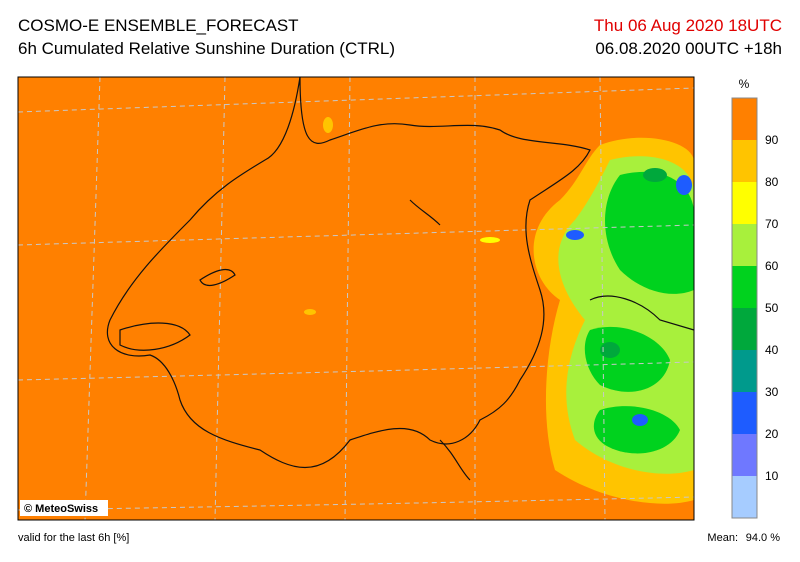 This screenshot has height=562, width=800. Describe the element at coordinates (772, 140) in the screenshot. I see `colorbar-label: 90` at that location.